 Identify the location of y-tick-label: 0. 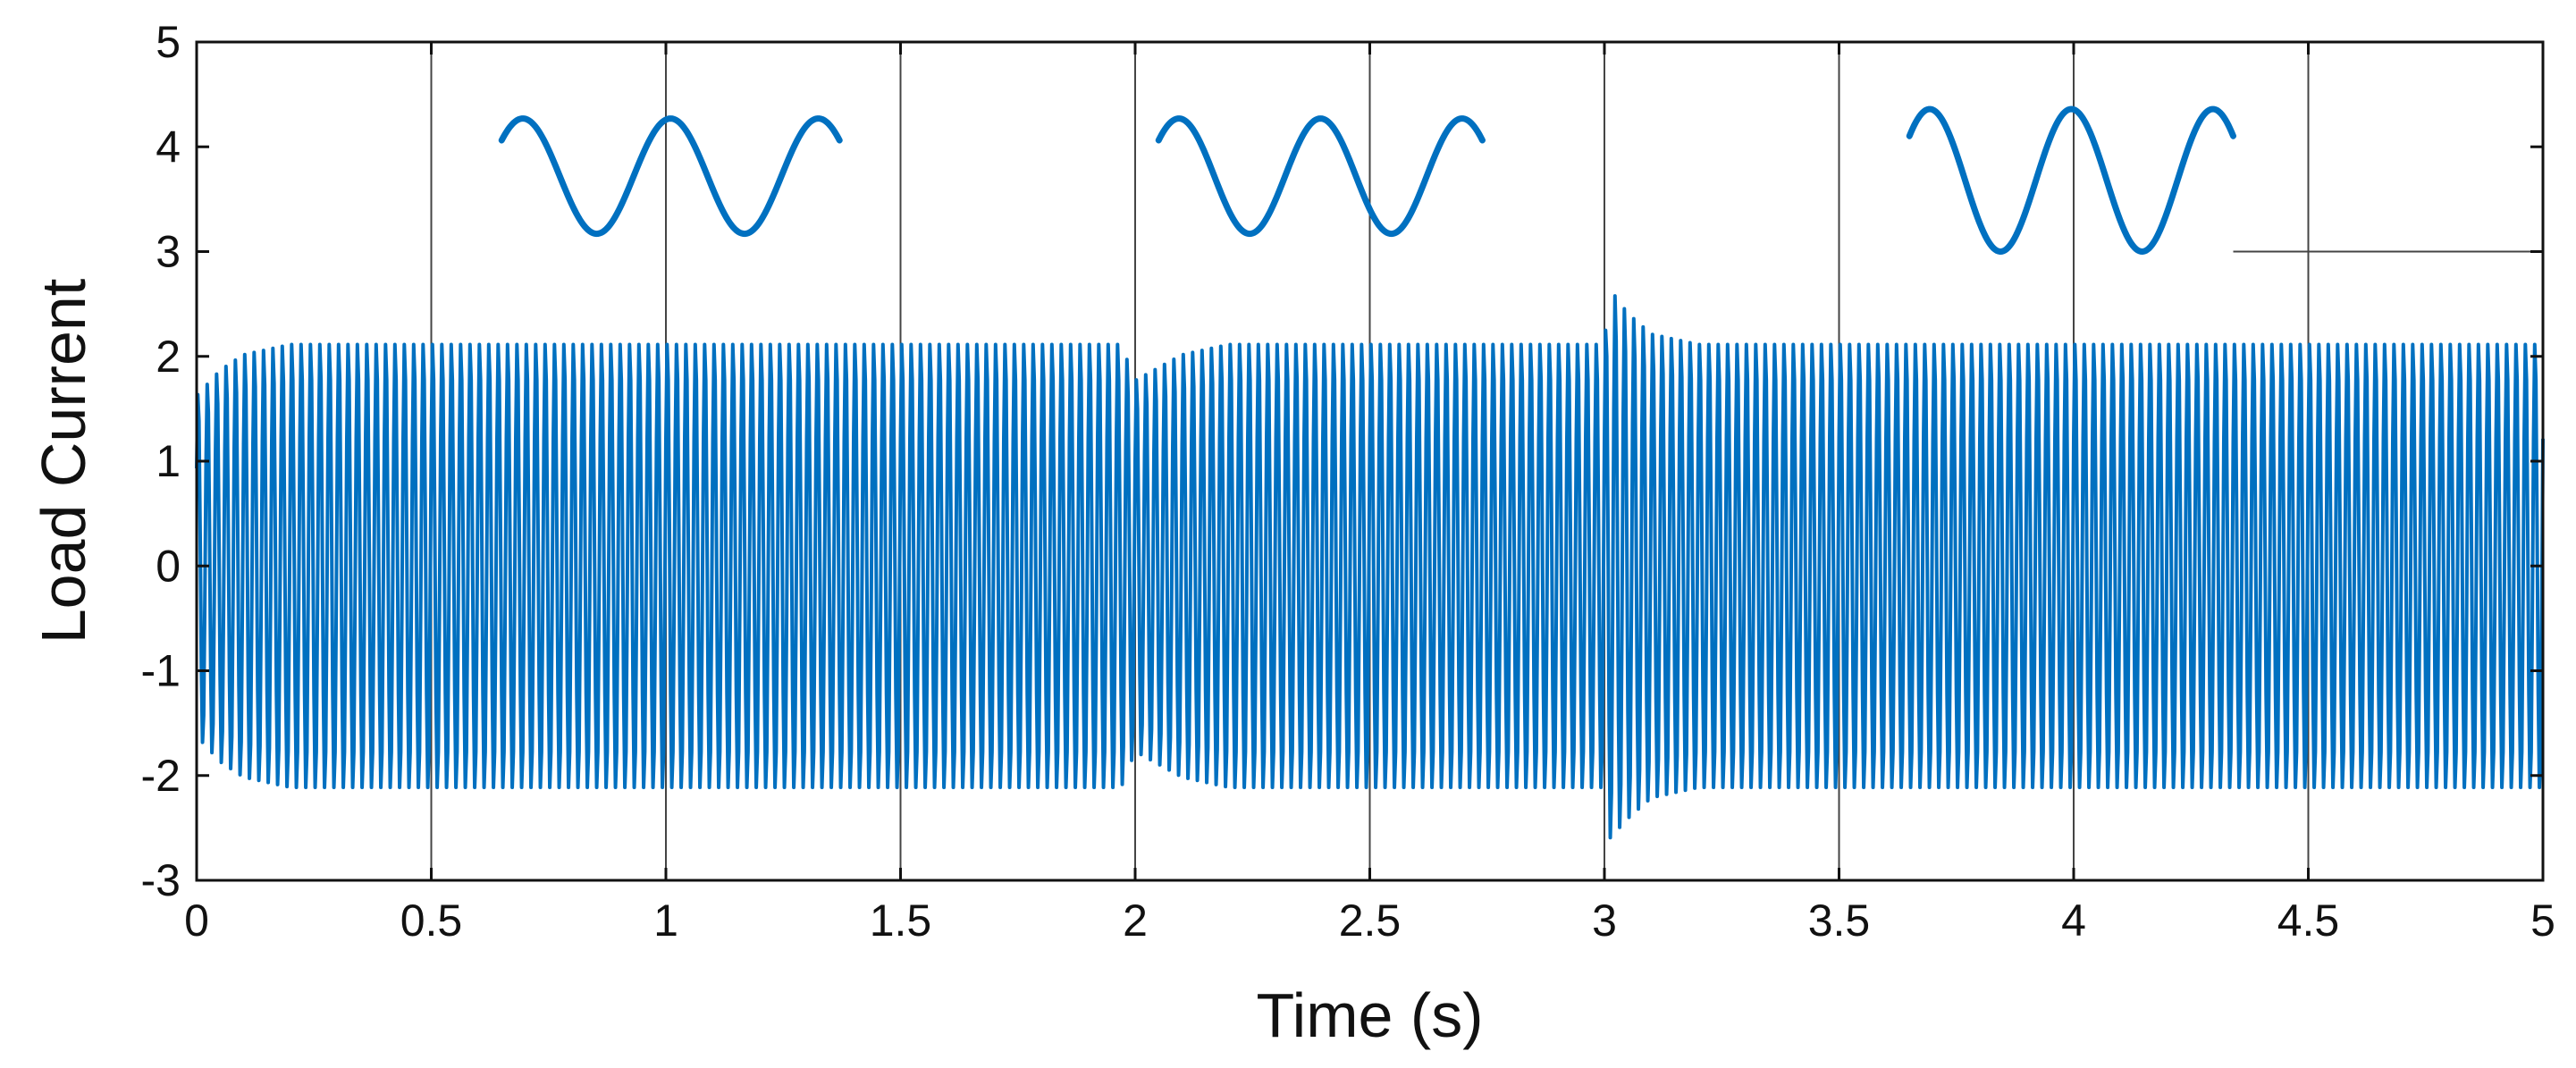
(169, 566).